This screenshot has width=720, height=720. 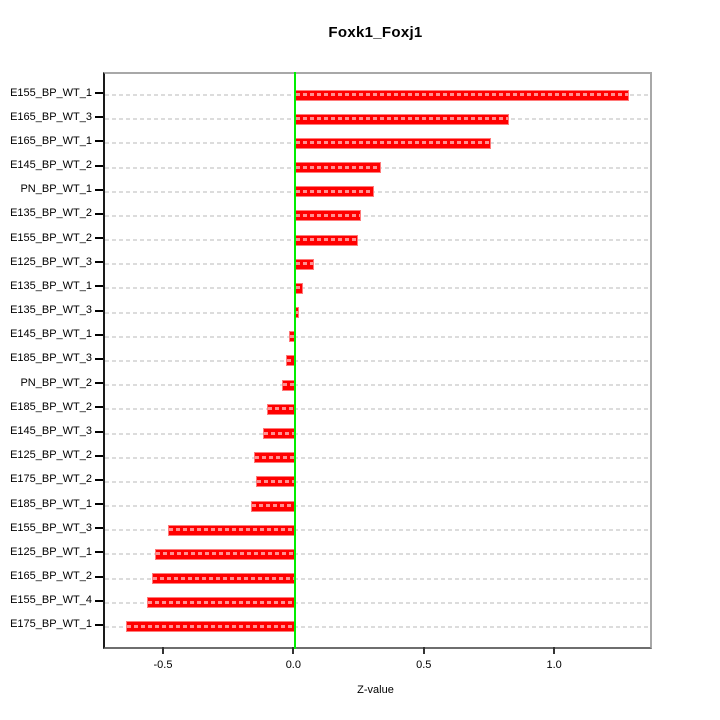 I want to click on y-tick-label: E185_BP_WT_3, so click(x=51, y=358).